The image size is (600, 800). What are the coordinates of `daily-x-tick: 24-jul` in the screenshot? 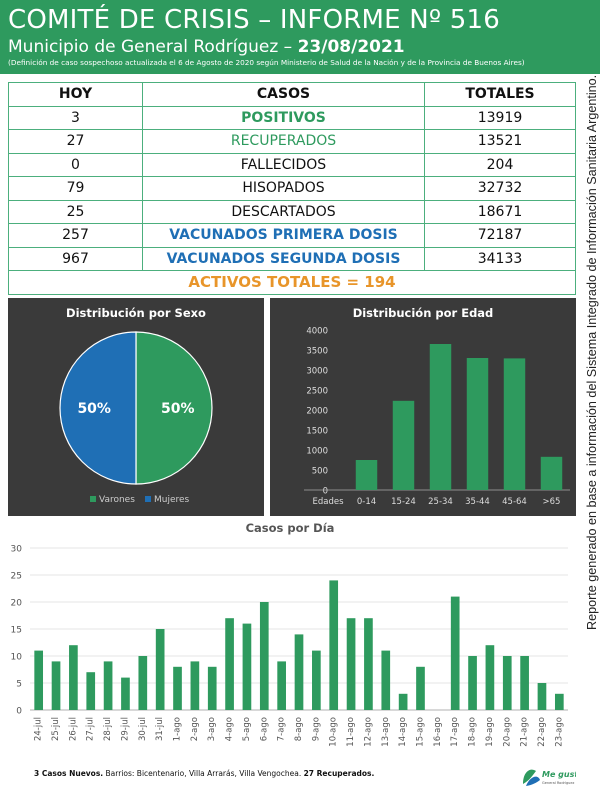 It's located at (39, 729).